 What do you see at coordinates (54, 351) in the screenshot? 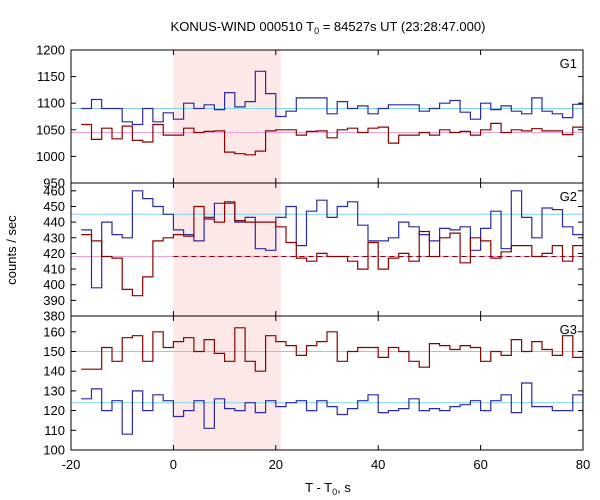
I see `g3-y-tick-label: 150` at bounding box center [54, 351].